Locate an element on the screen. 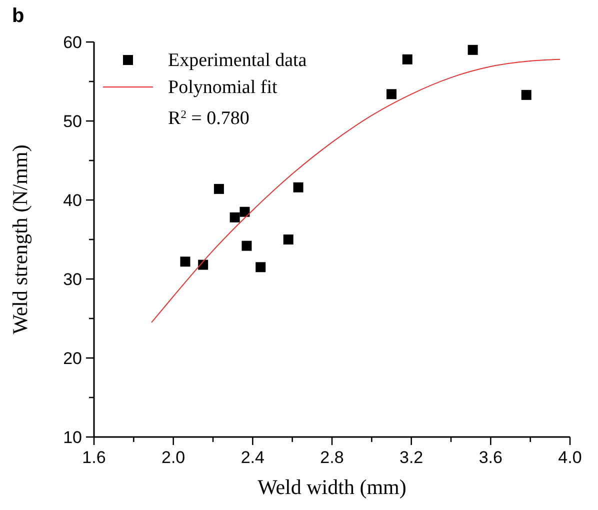 This screenshot has height=510, width=598. x-tick-label: 3.2 is located at coordinates (412, 457).